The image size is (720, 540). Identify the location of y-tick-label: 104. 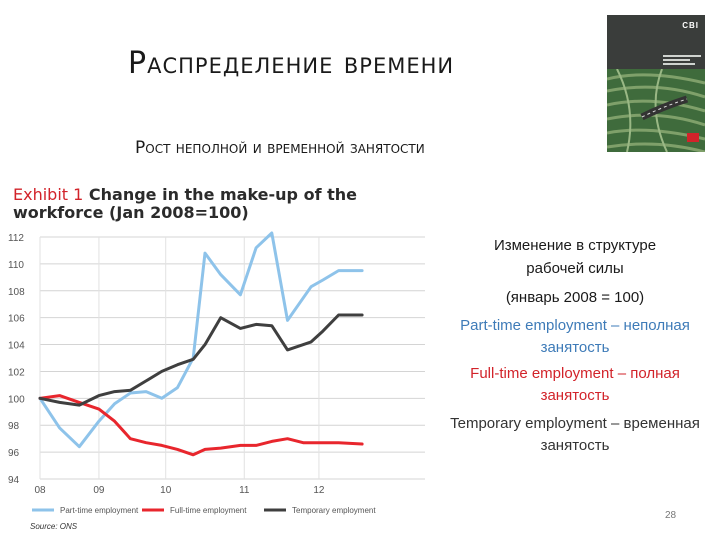
(16, 346).